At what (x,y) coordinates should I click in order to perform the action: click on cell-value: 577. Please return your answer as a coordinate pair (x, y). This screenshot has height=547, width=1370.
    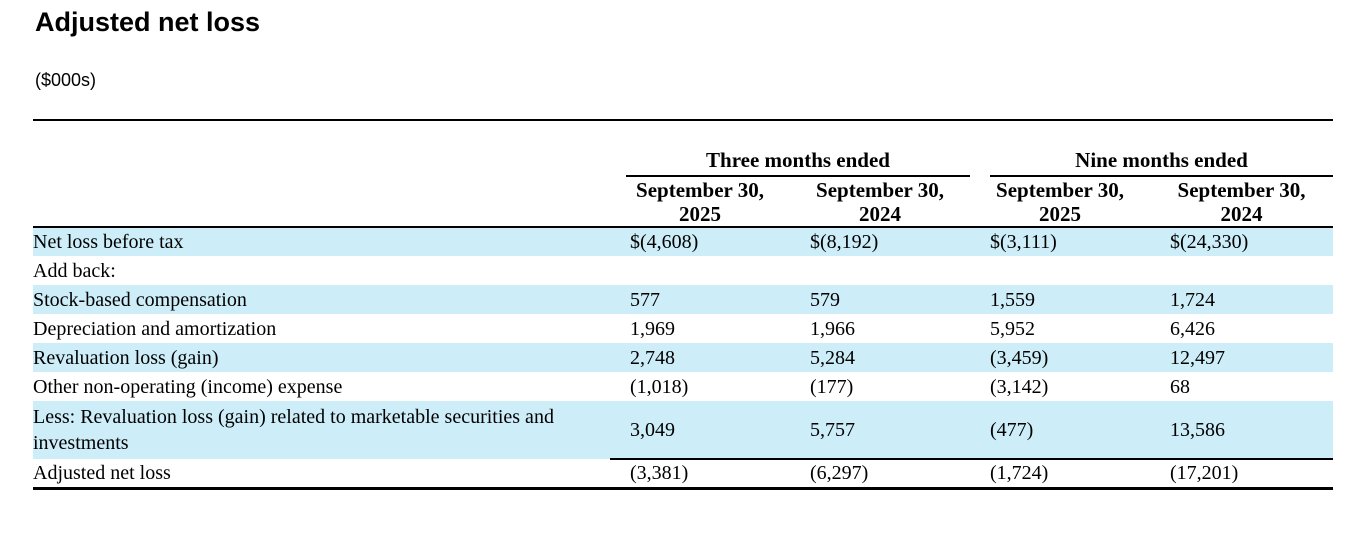
    Looking at the image, I should click on (700, 299).